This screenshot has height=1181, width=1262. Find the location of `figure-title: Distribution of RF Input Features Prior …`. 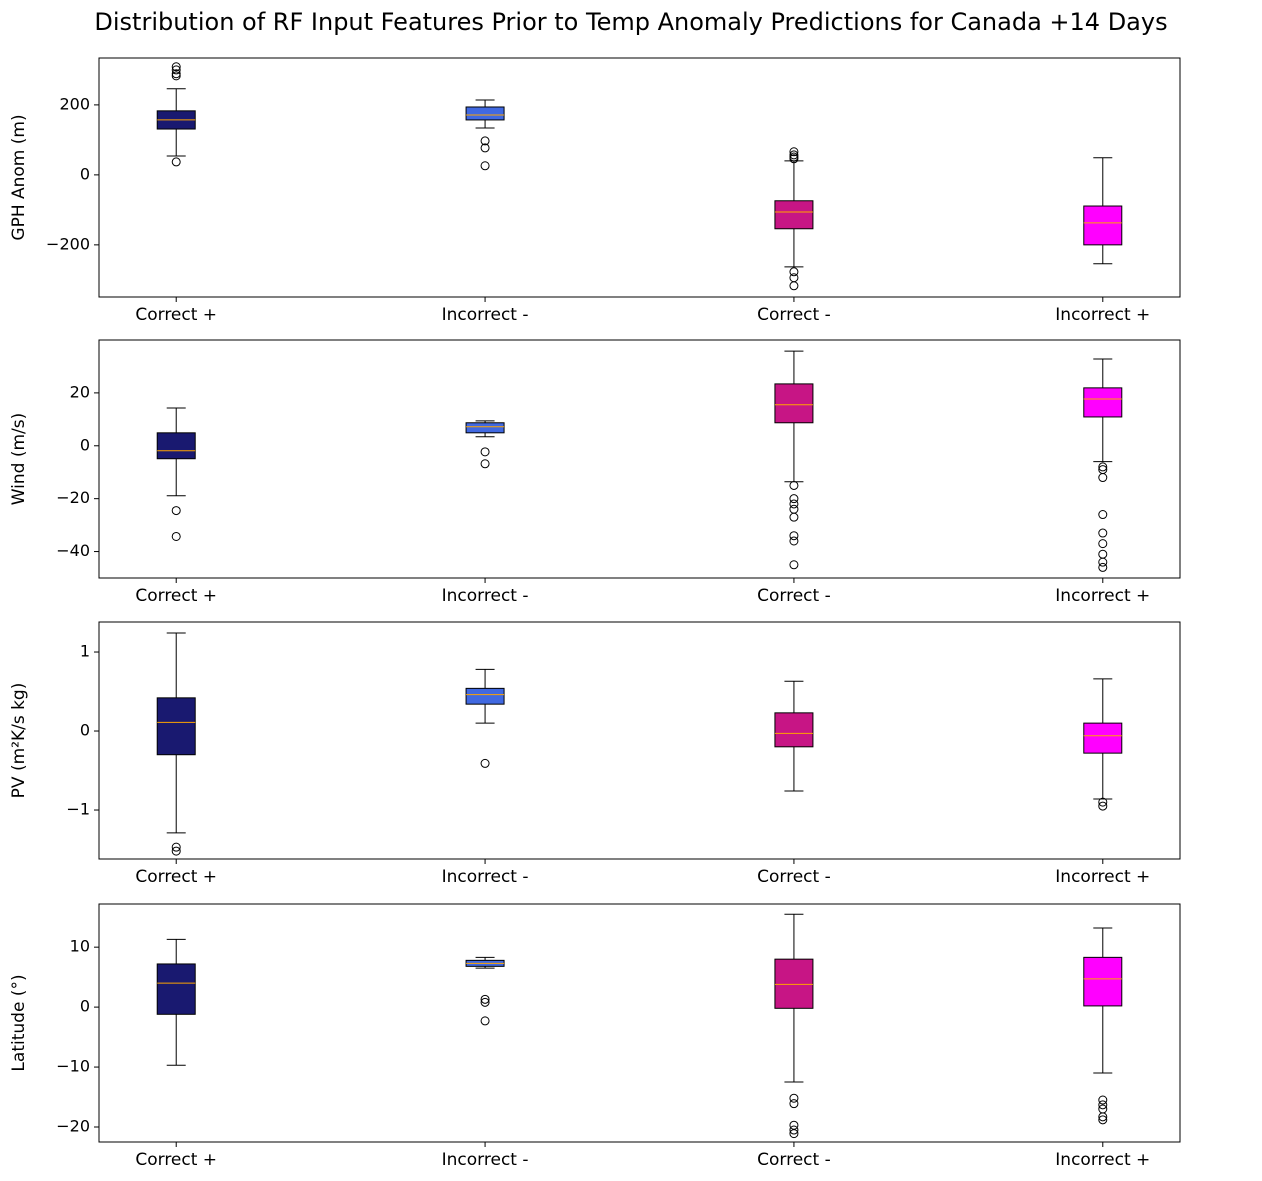

figure-title: Distribution of RF Input Features Prior … is located at coordinates (630, 22).